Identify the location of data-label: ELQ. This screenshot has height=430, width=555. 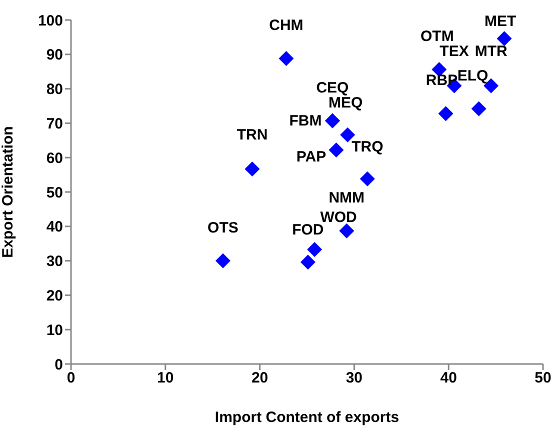
(473, 75).